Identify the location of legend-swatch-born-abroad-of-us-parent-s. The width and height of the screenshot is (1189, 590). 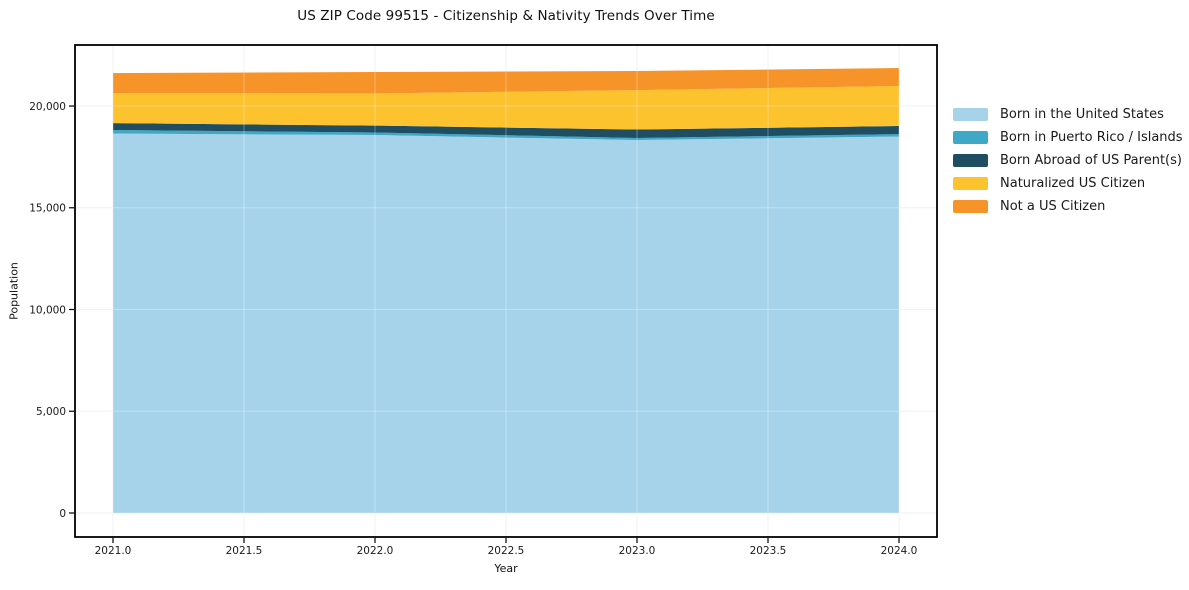
(970, 160).